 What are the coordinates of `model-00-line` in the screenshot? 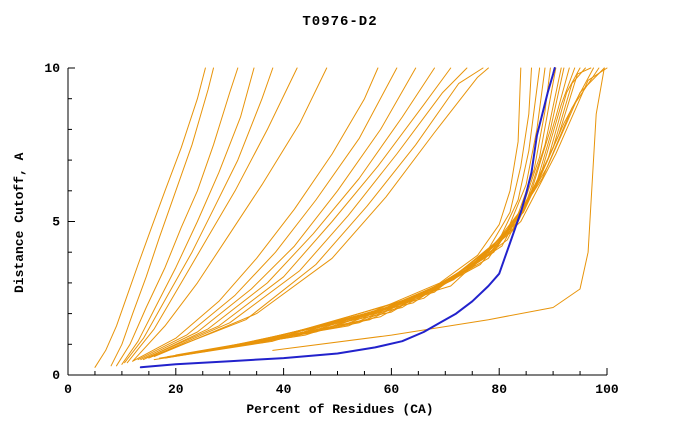 It's located at (150, 217).